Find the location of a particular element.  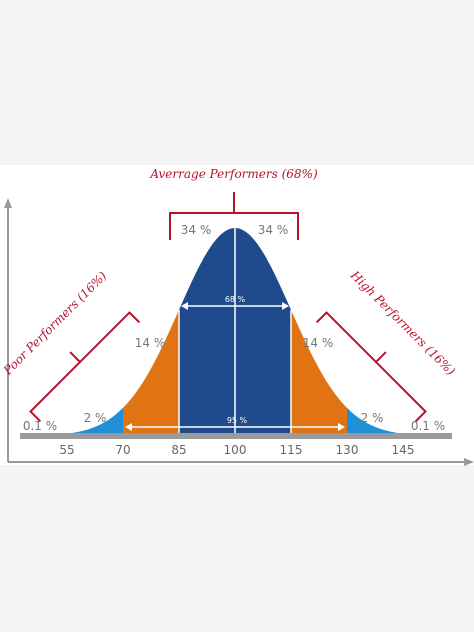

left-bracket is located at coordinates (85, 367).